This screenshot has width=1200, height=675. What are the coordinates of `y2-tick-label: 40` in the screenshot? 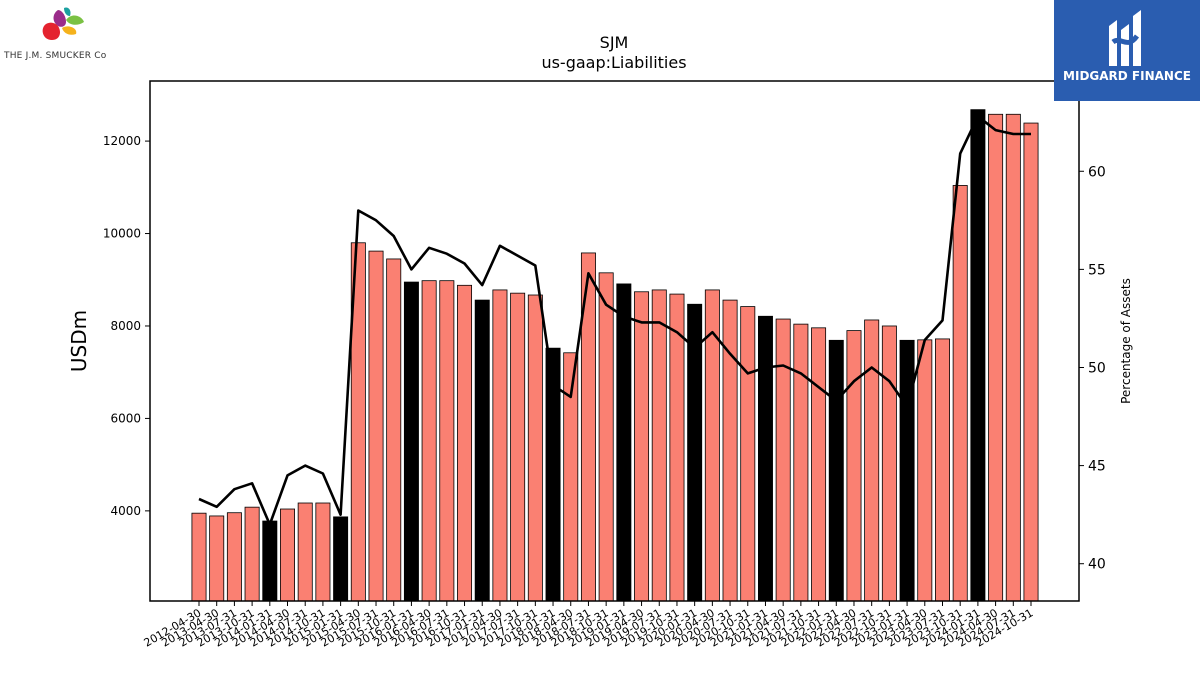 It's located at (1097, 565).